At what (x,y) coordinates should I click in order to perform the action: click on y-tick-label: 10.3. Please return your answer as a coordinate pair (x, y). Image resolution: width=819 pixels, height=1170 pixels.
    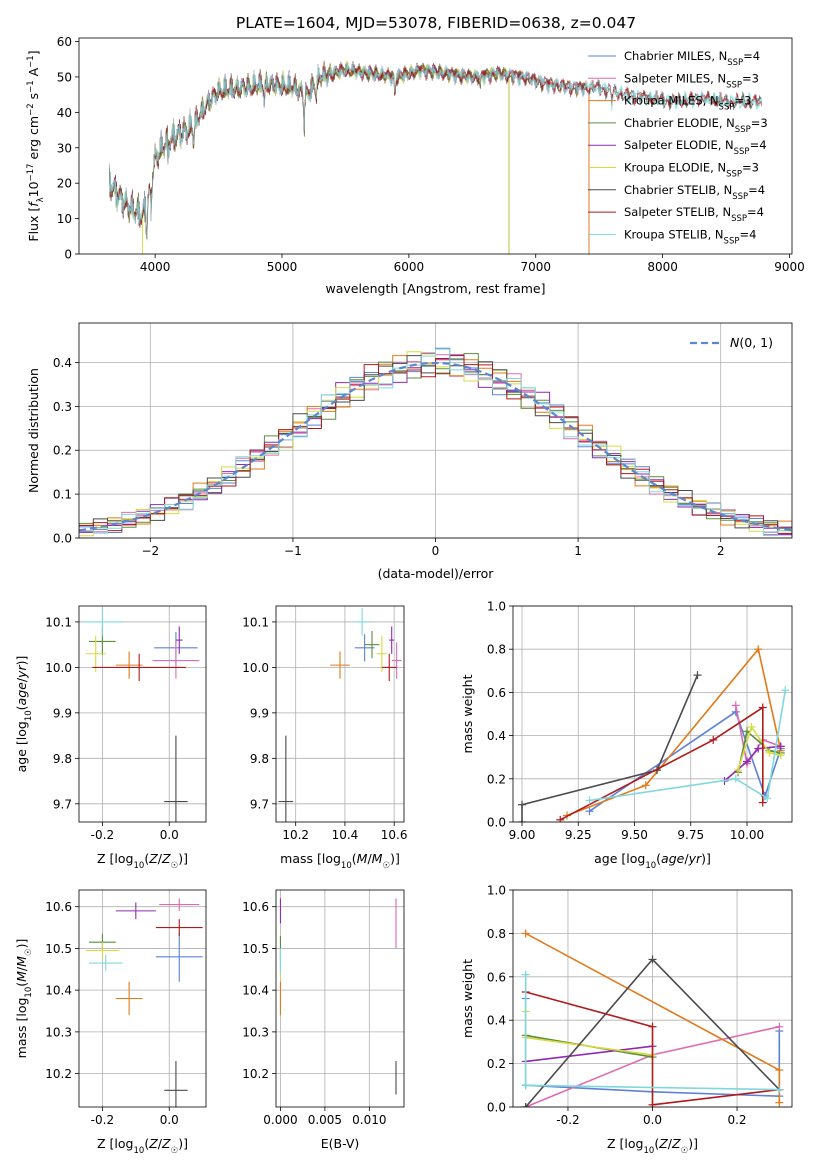
    Looking at the image, I should click on (58, 1032).